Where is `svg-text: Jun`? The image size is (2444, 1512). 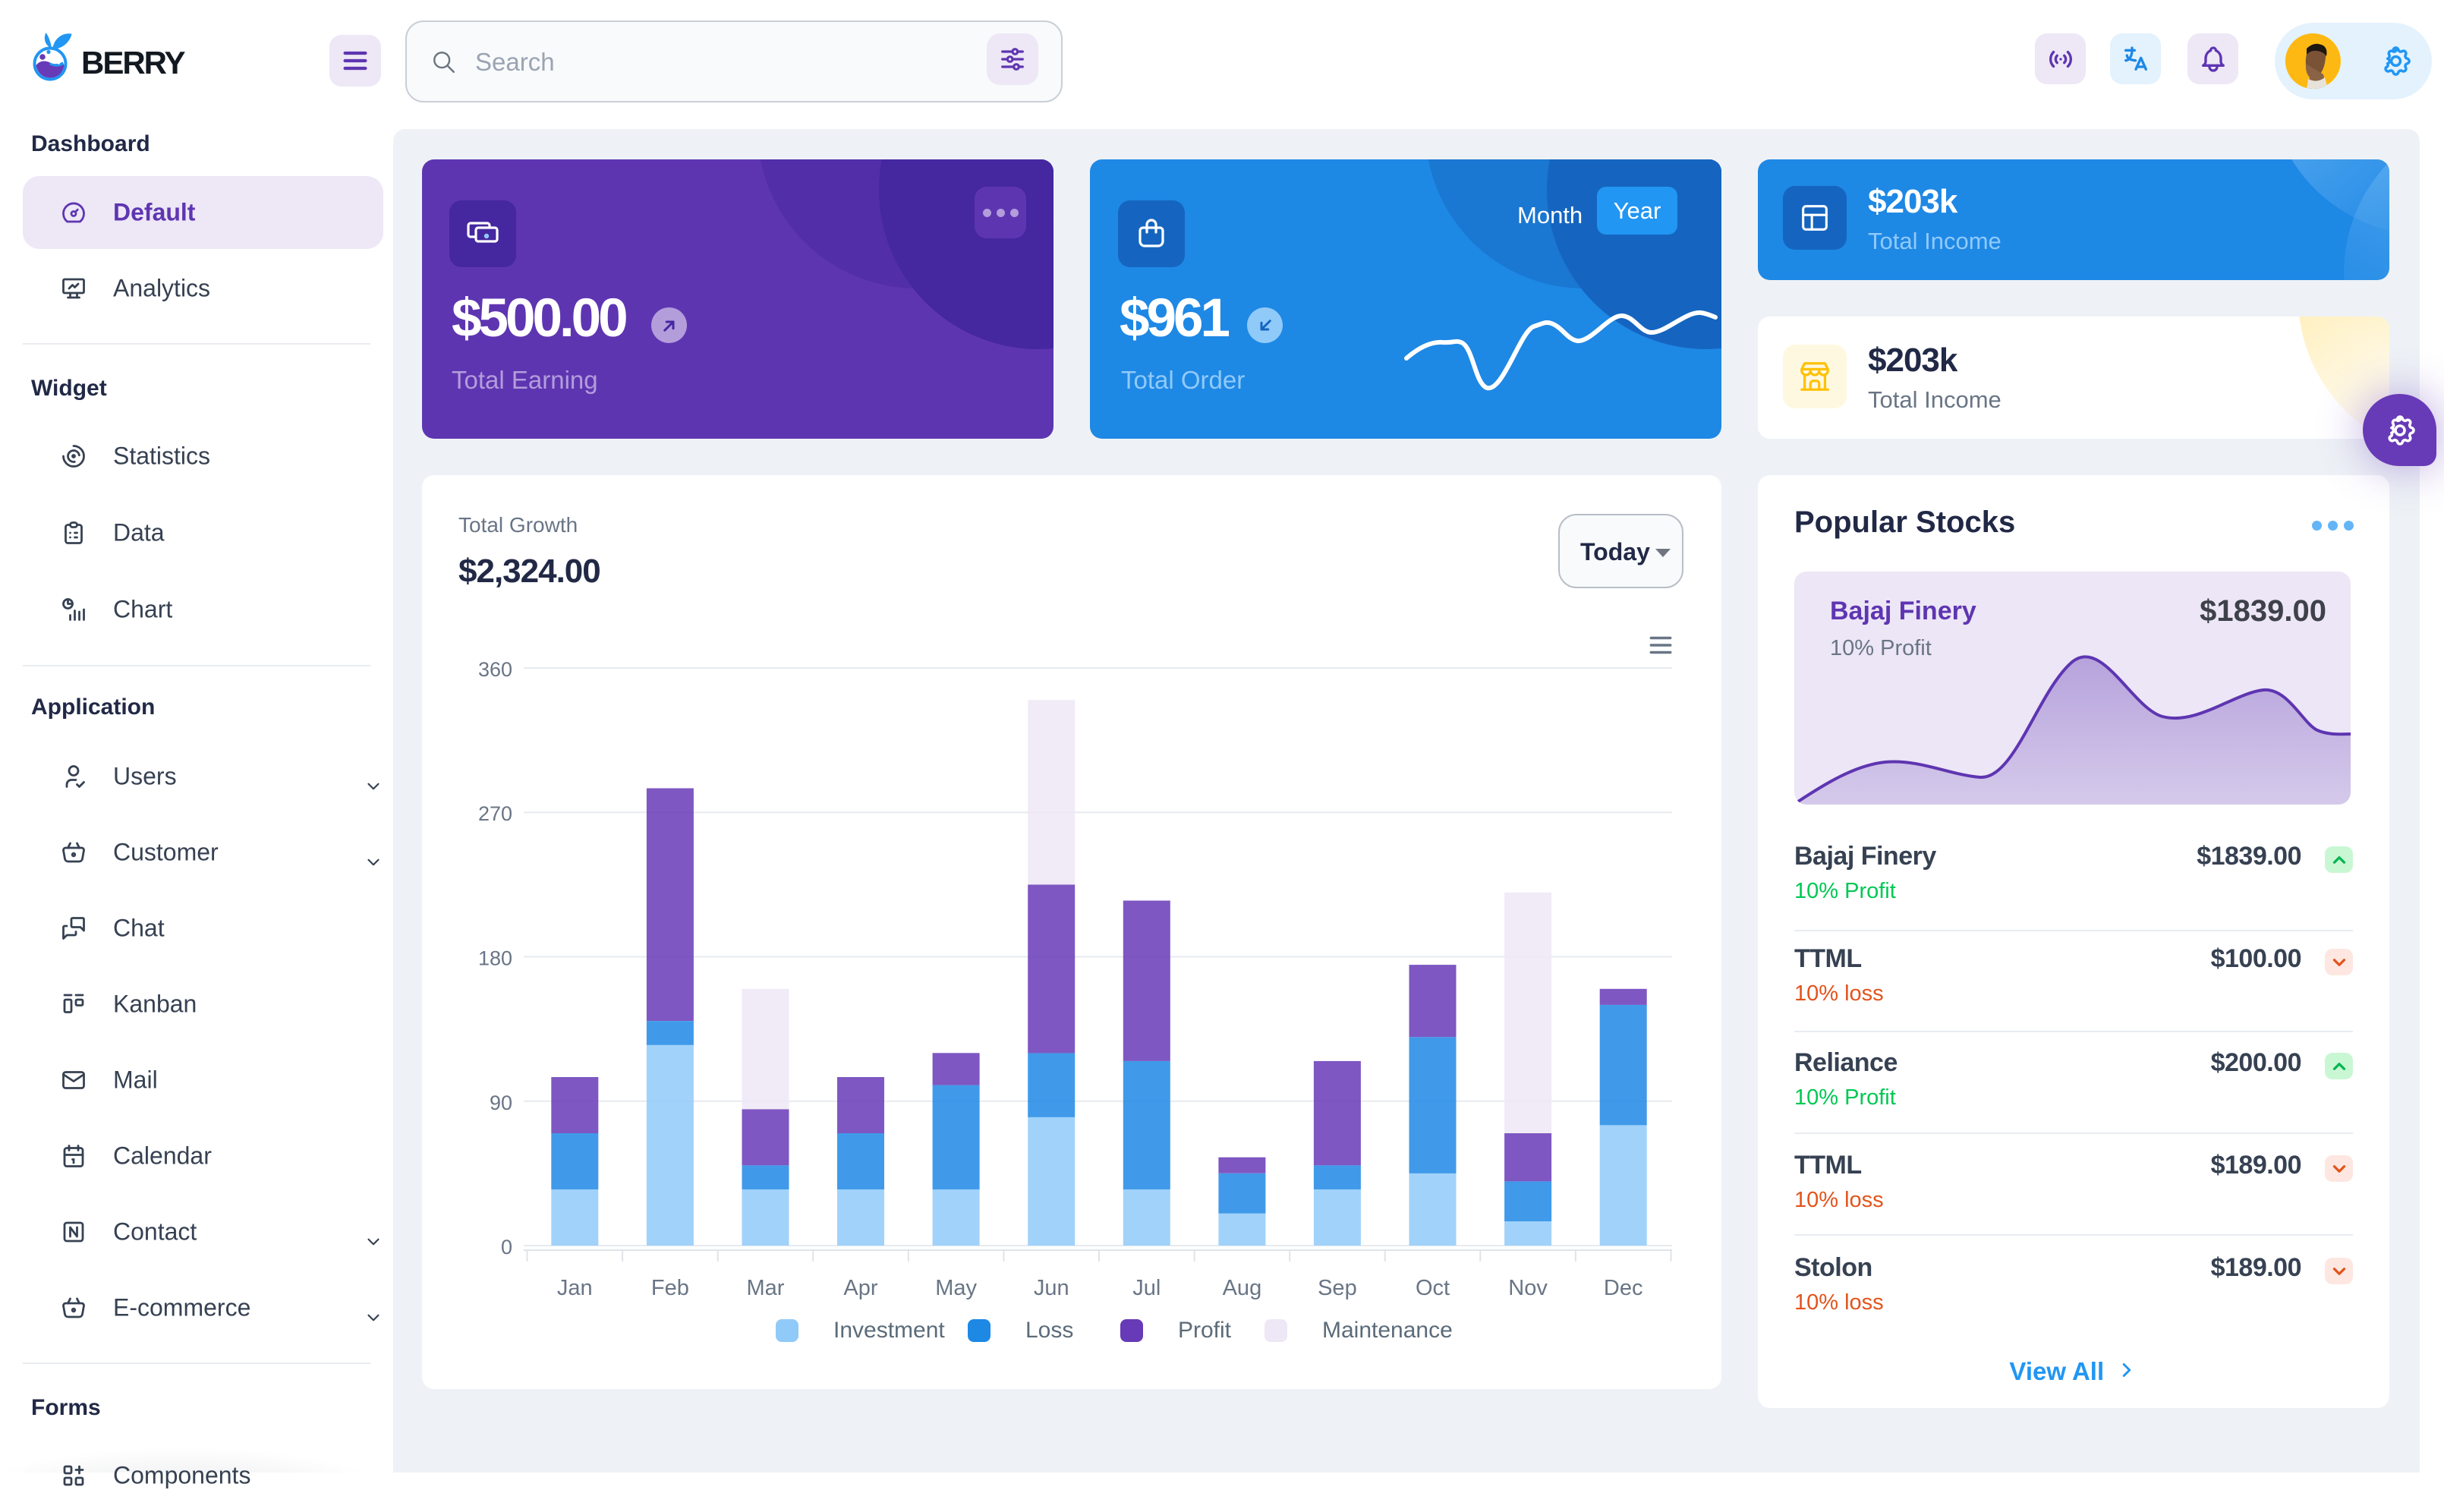
svg-text: Jun is located at coordinates (1052, 1288).